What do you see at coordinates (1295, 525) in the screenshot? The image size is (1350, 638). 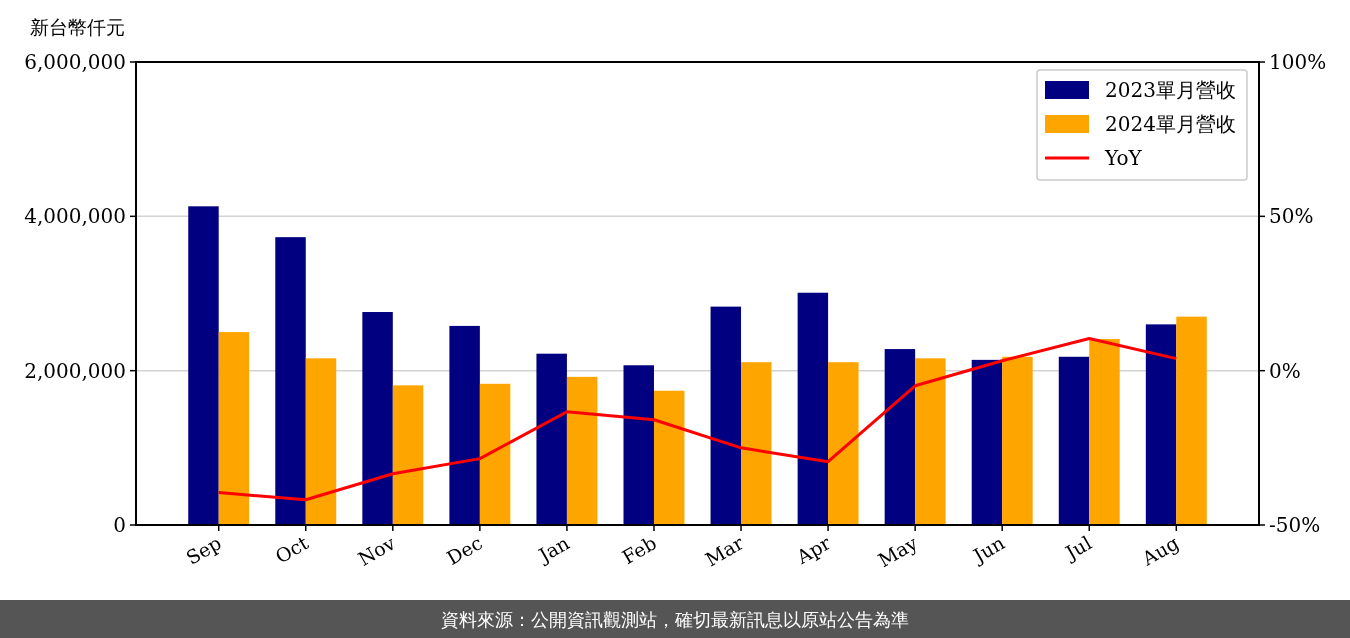 I see `y2-tick-label: -50%` at bounding box center [1295, 525].